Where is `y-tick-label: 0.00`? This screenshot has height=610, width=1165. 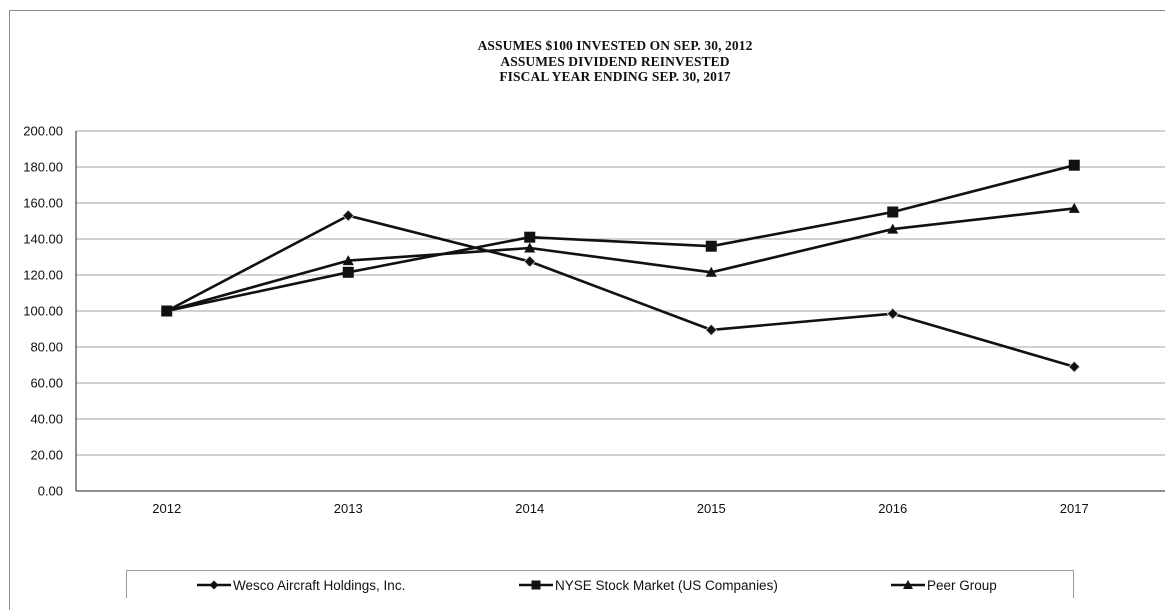 y-tick-label: 0.00 is located at coordinates (50, 491).